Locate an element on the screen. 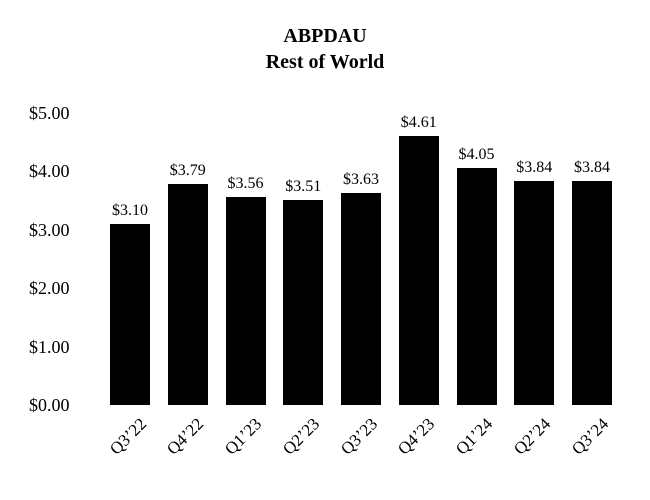 The height and width of the screenshot is (500, 650). bar-value-label: $3.79 is located at coordinates (187, 170).